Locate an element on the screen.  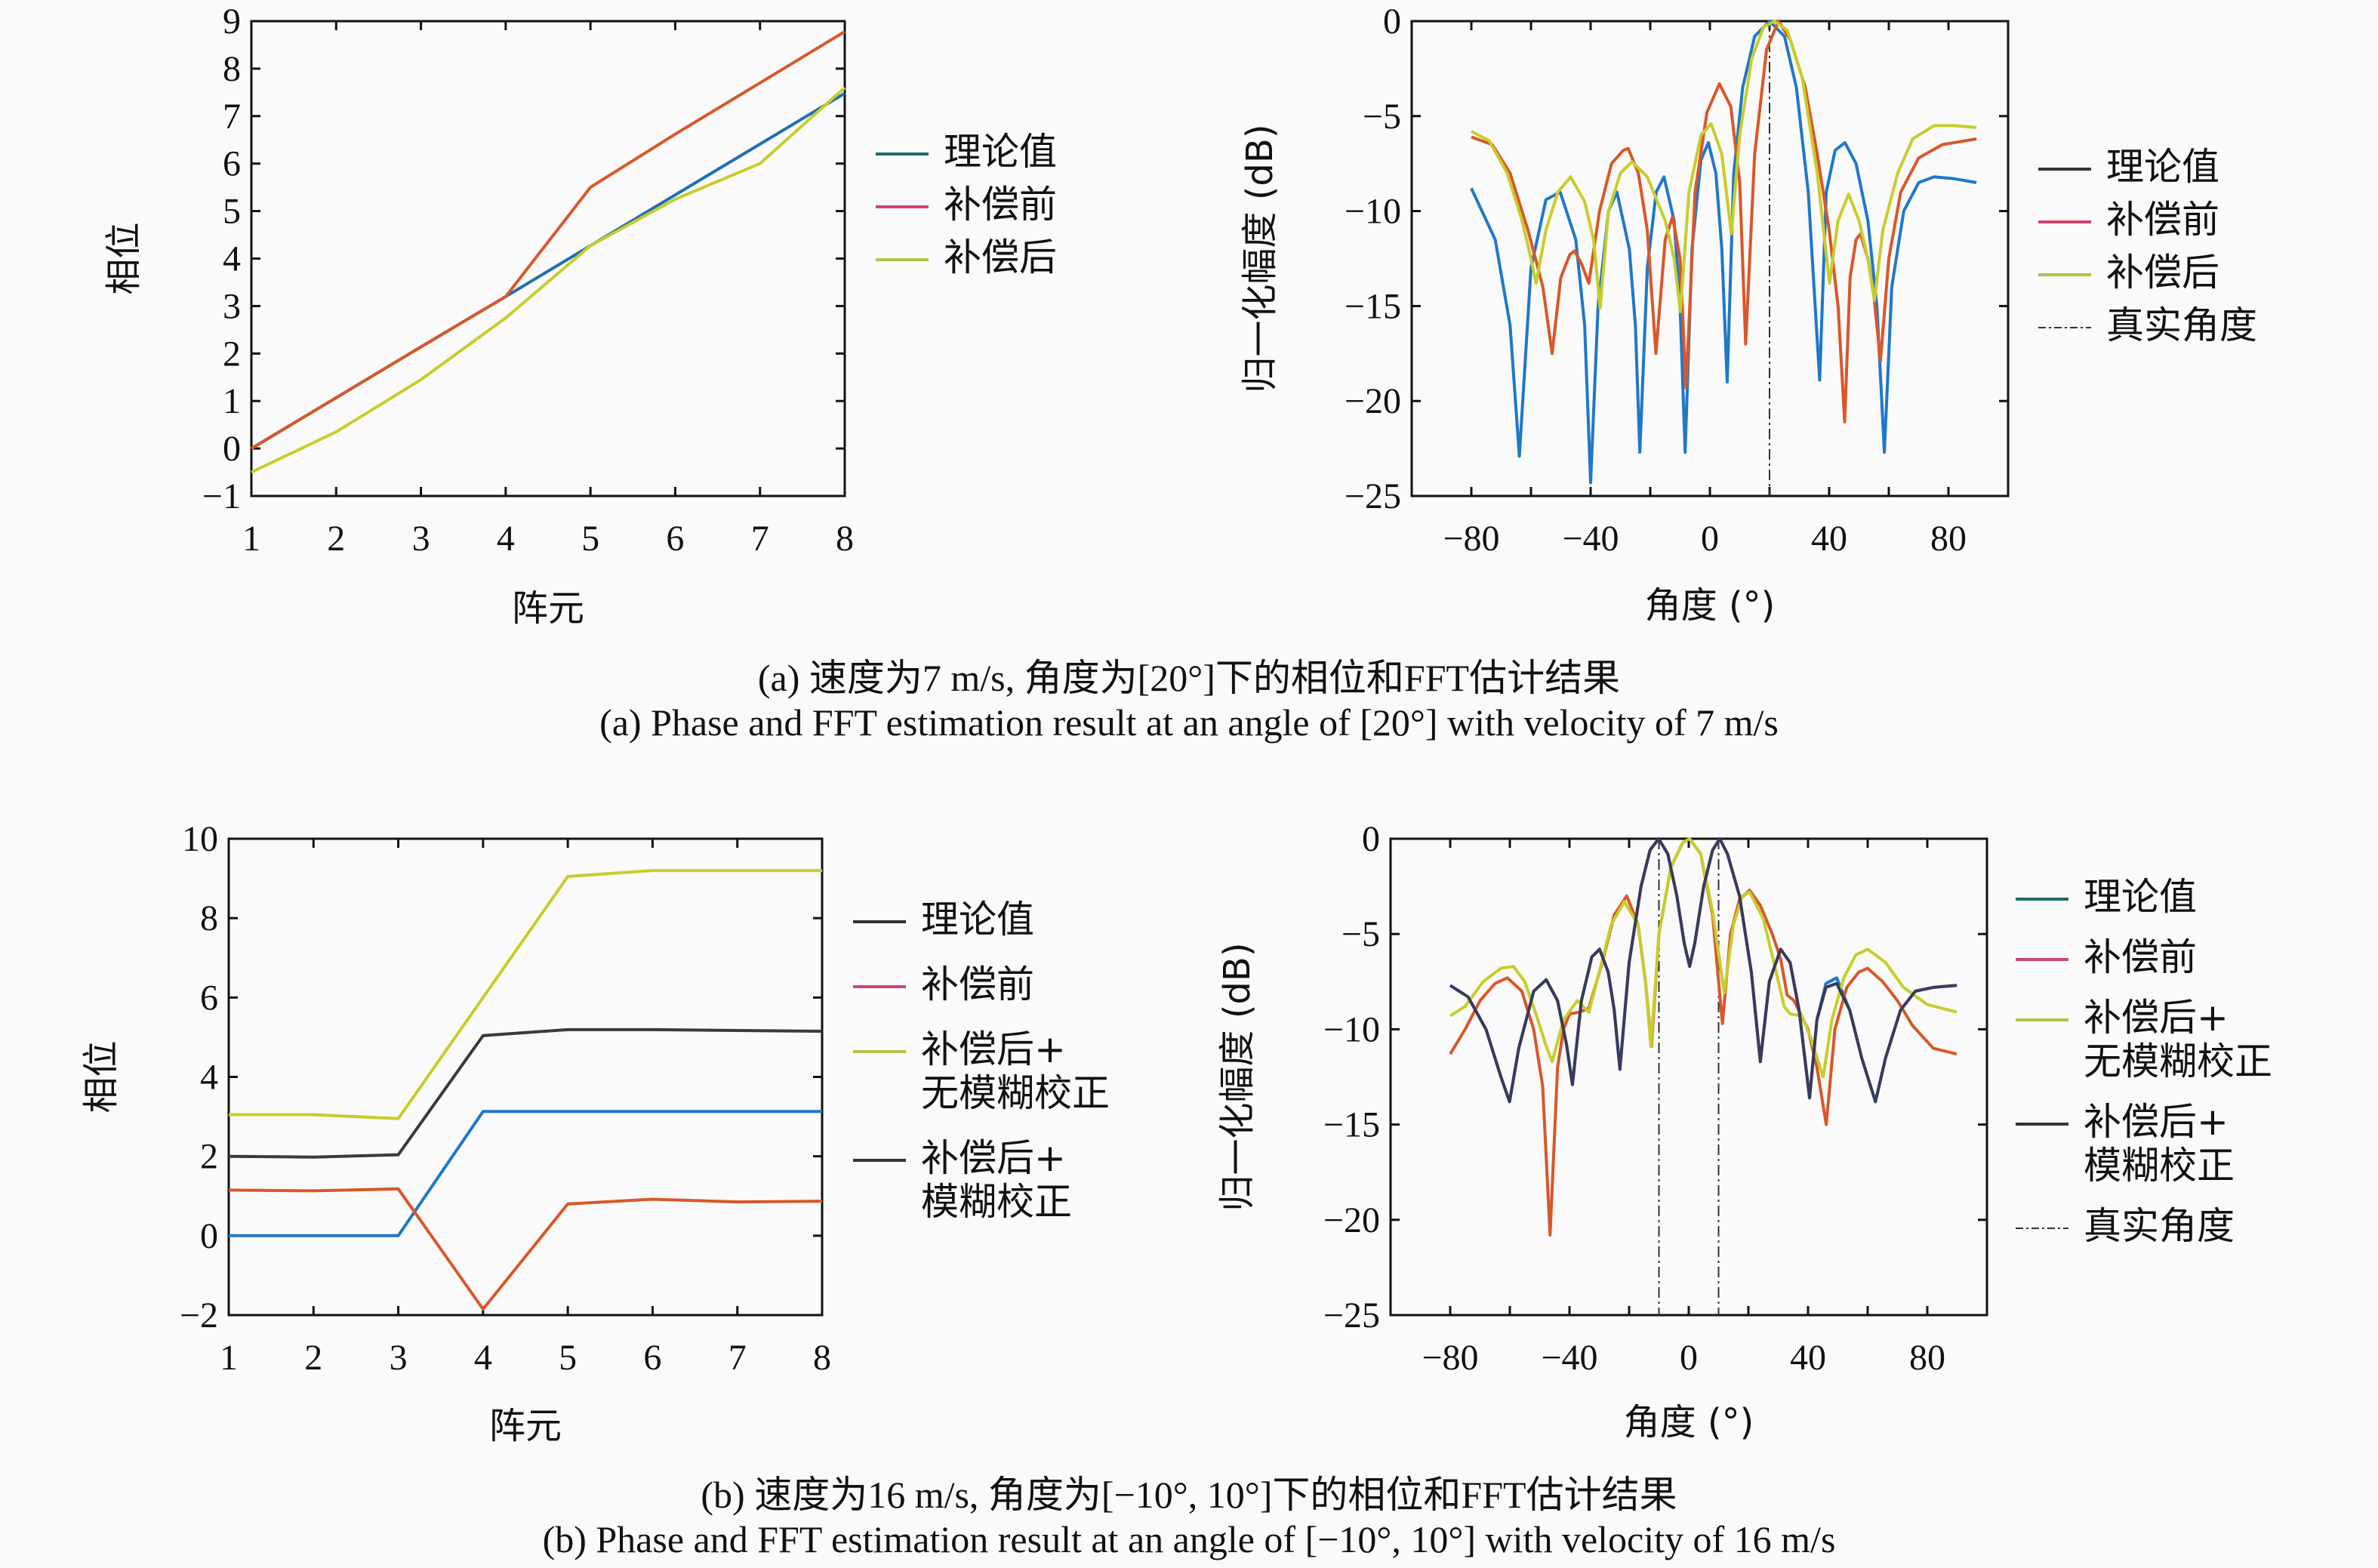
legend-label: 补偿后+ is located at coordinates (2156, 1122).